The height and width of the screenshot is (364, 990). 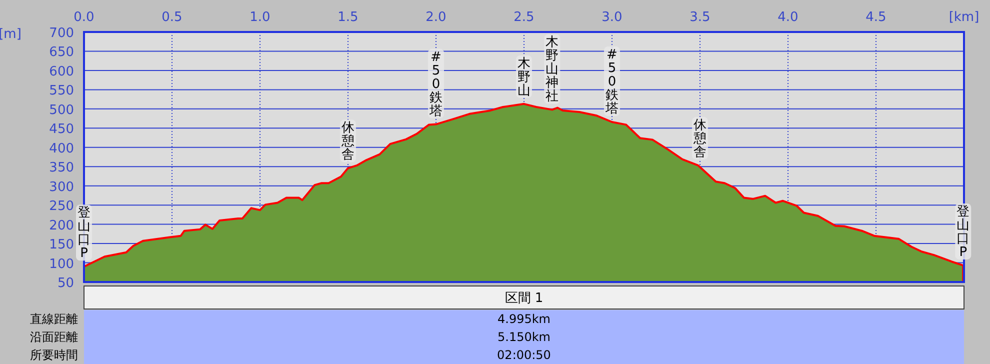 What do you see at coordinates (54, 337) in the screenshot?
I see `text: 沿面距離` at bounding box center [54, 337].